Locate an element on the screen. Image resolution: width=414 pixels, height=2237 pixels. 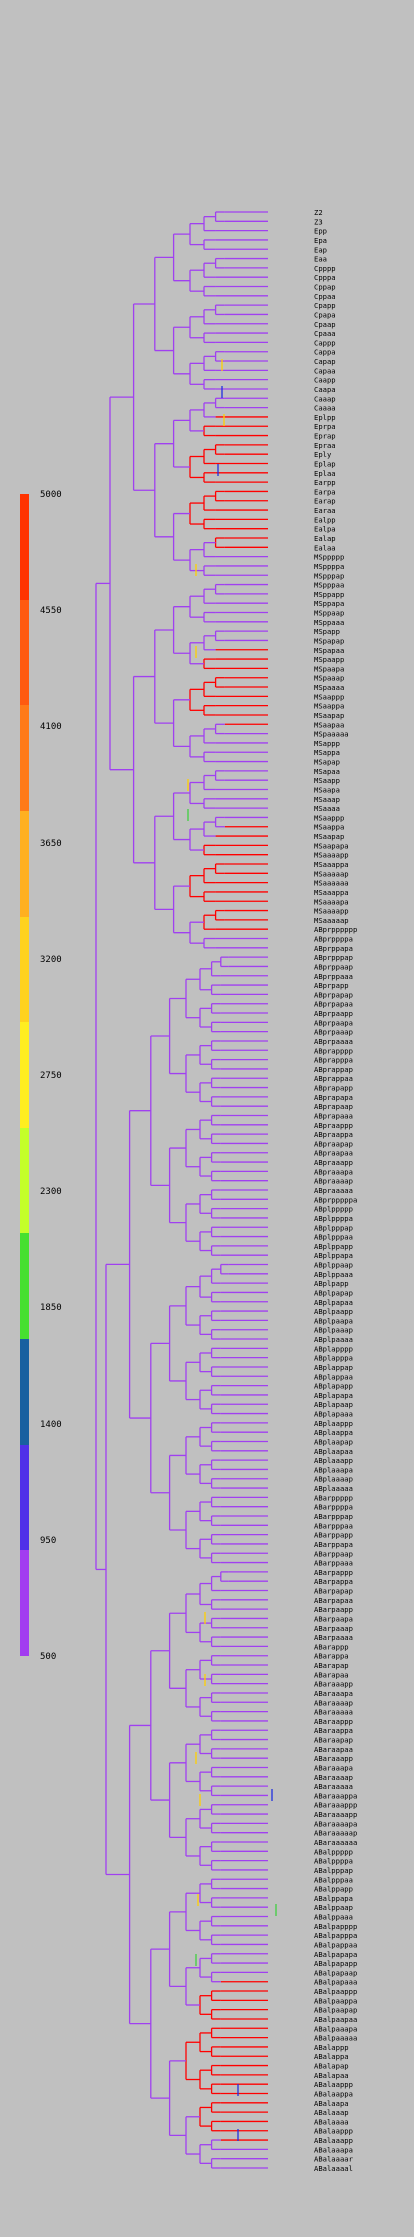
leaf-label: ABprppapa is located at coordinates (333, 948).